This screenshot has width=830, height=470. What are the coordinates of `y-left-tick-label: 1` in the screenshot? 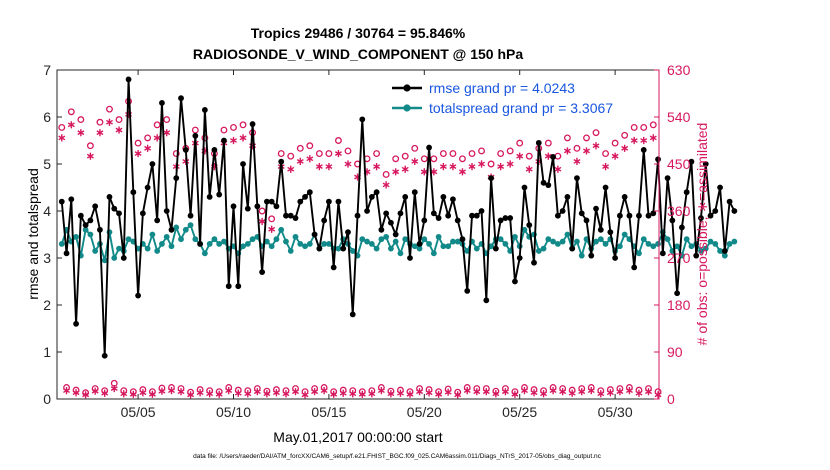 It's located at (47, 352).